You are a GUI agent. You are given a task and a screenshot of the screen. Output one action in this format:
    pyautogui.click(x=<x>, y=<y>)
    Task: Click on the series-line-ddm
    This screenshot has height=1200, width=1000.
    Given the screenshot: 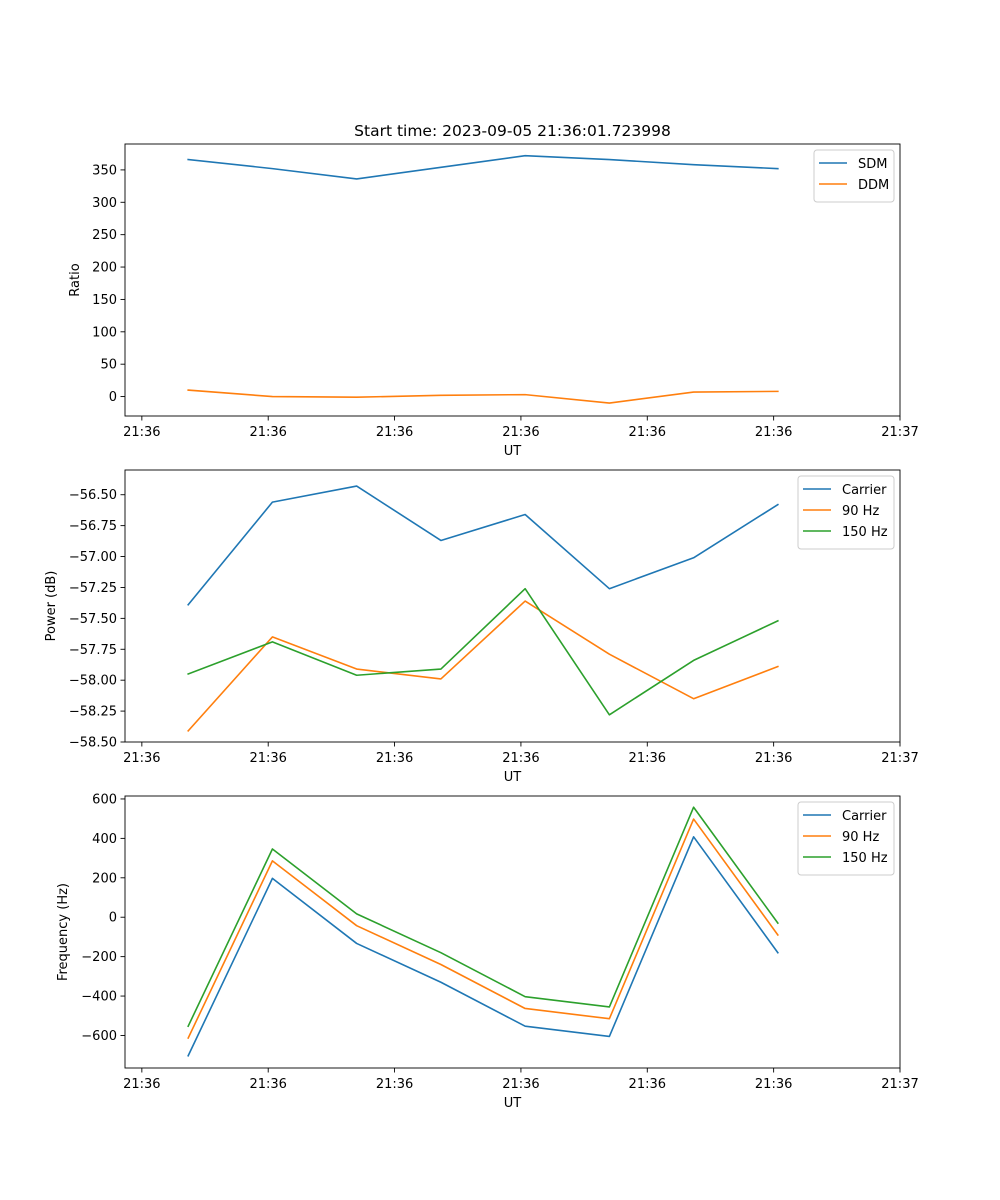 What is the action you would take?
    pyautogui.click(x=483, y=396)
    